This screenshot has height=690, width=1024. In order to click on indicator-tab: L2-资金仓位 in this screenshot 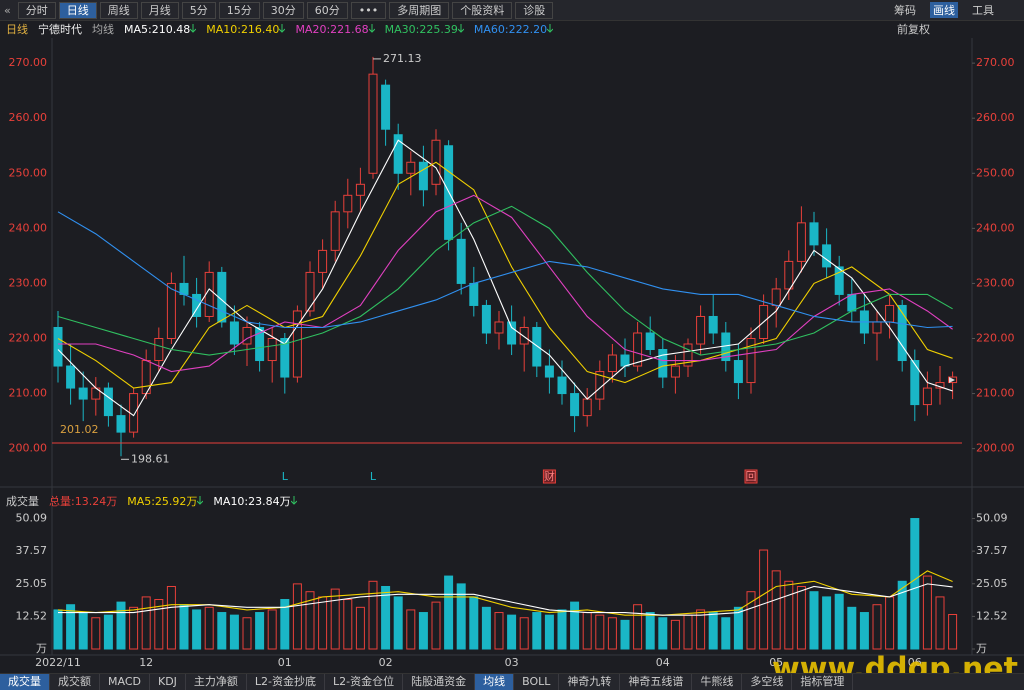, I will do `click(364, 682)`.